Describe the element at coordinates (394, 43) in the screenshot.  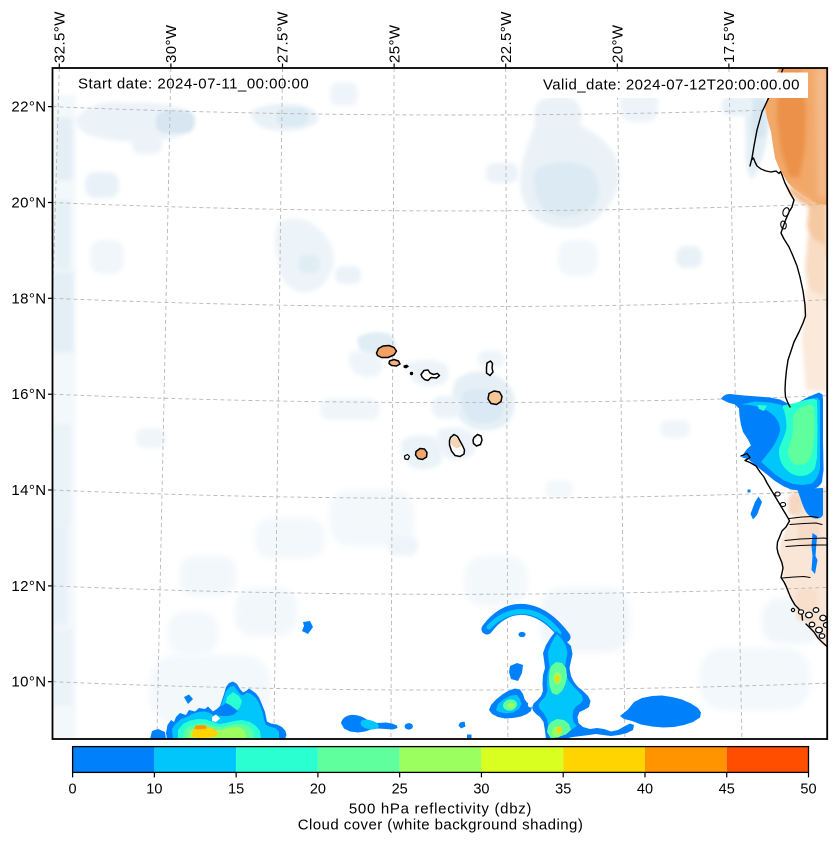
I see `svg-text: 25°W` at that location.